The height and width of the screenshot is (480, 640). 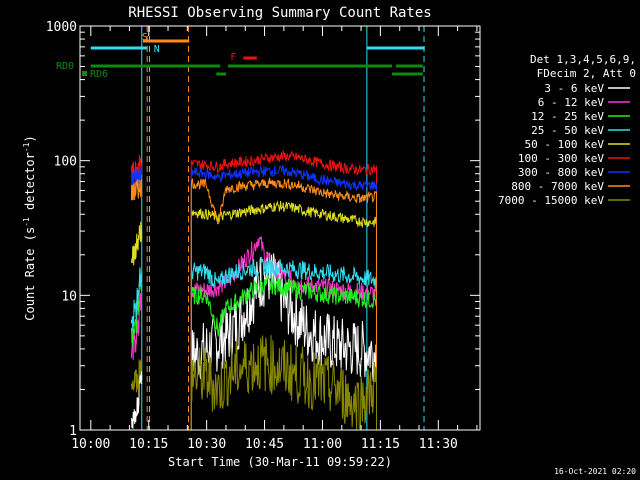 I want to click on series-8-line-b, so click(x=283, y=383).